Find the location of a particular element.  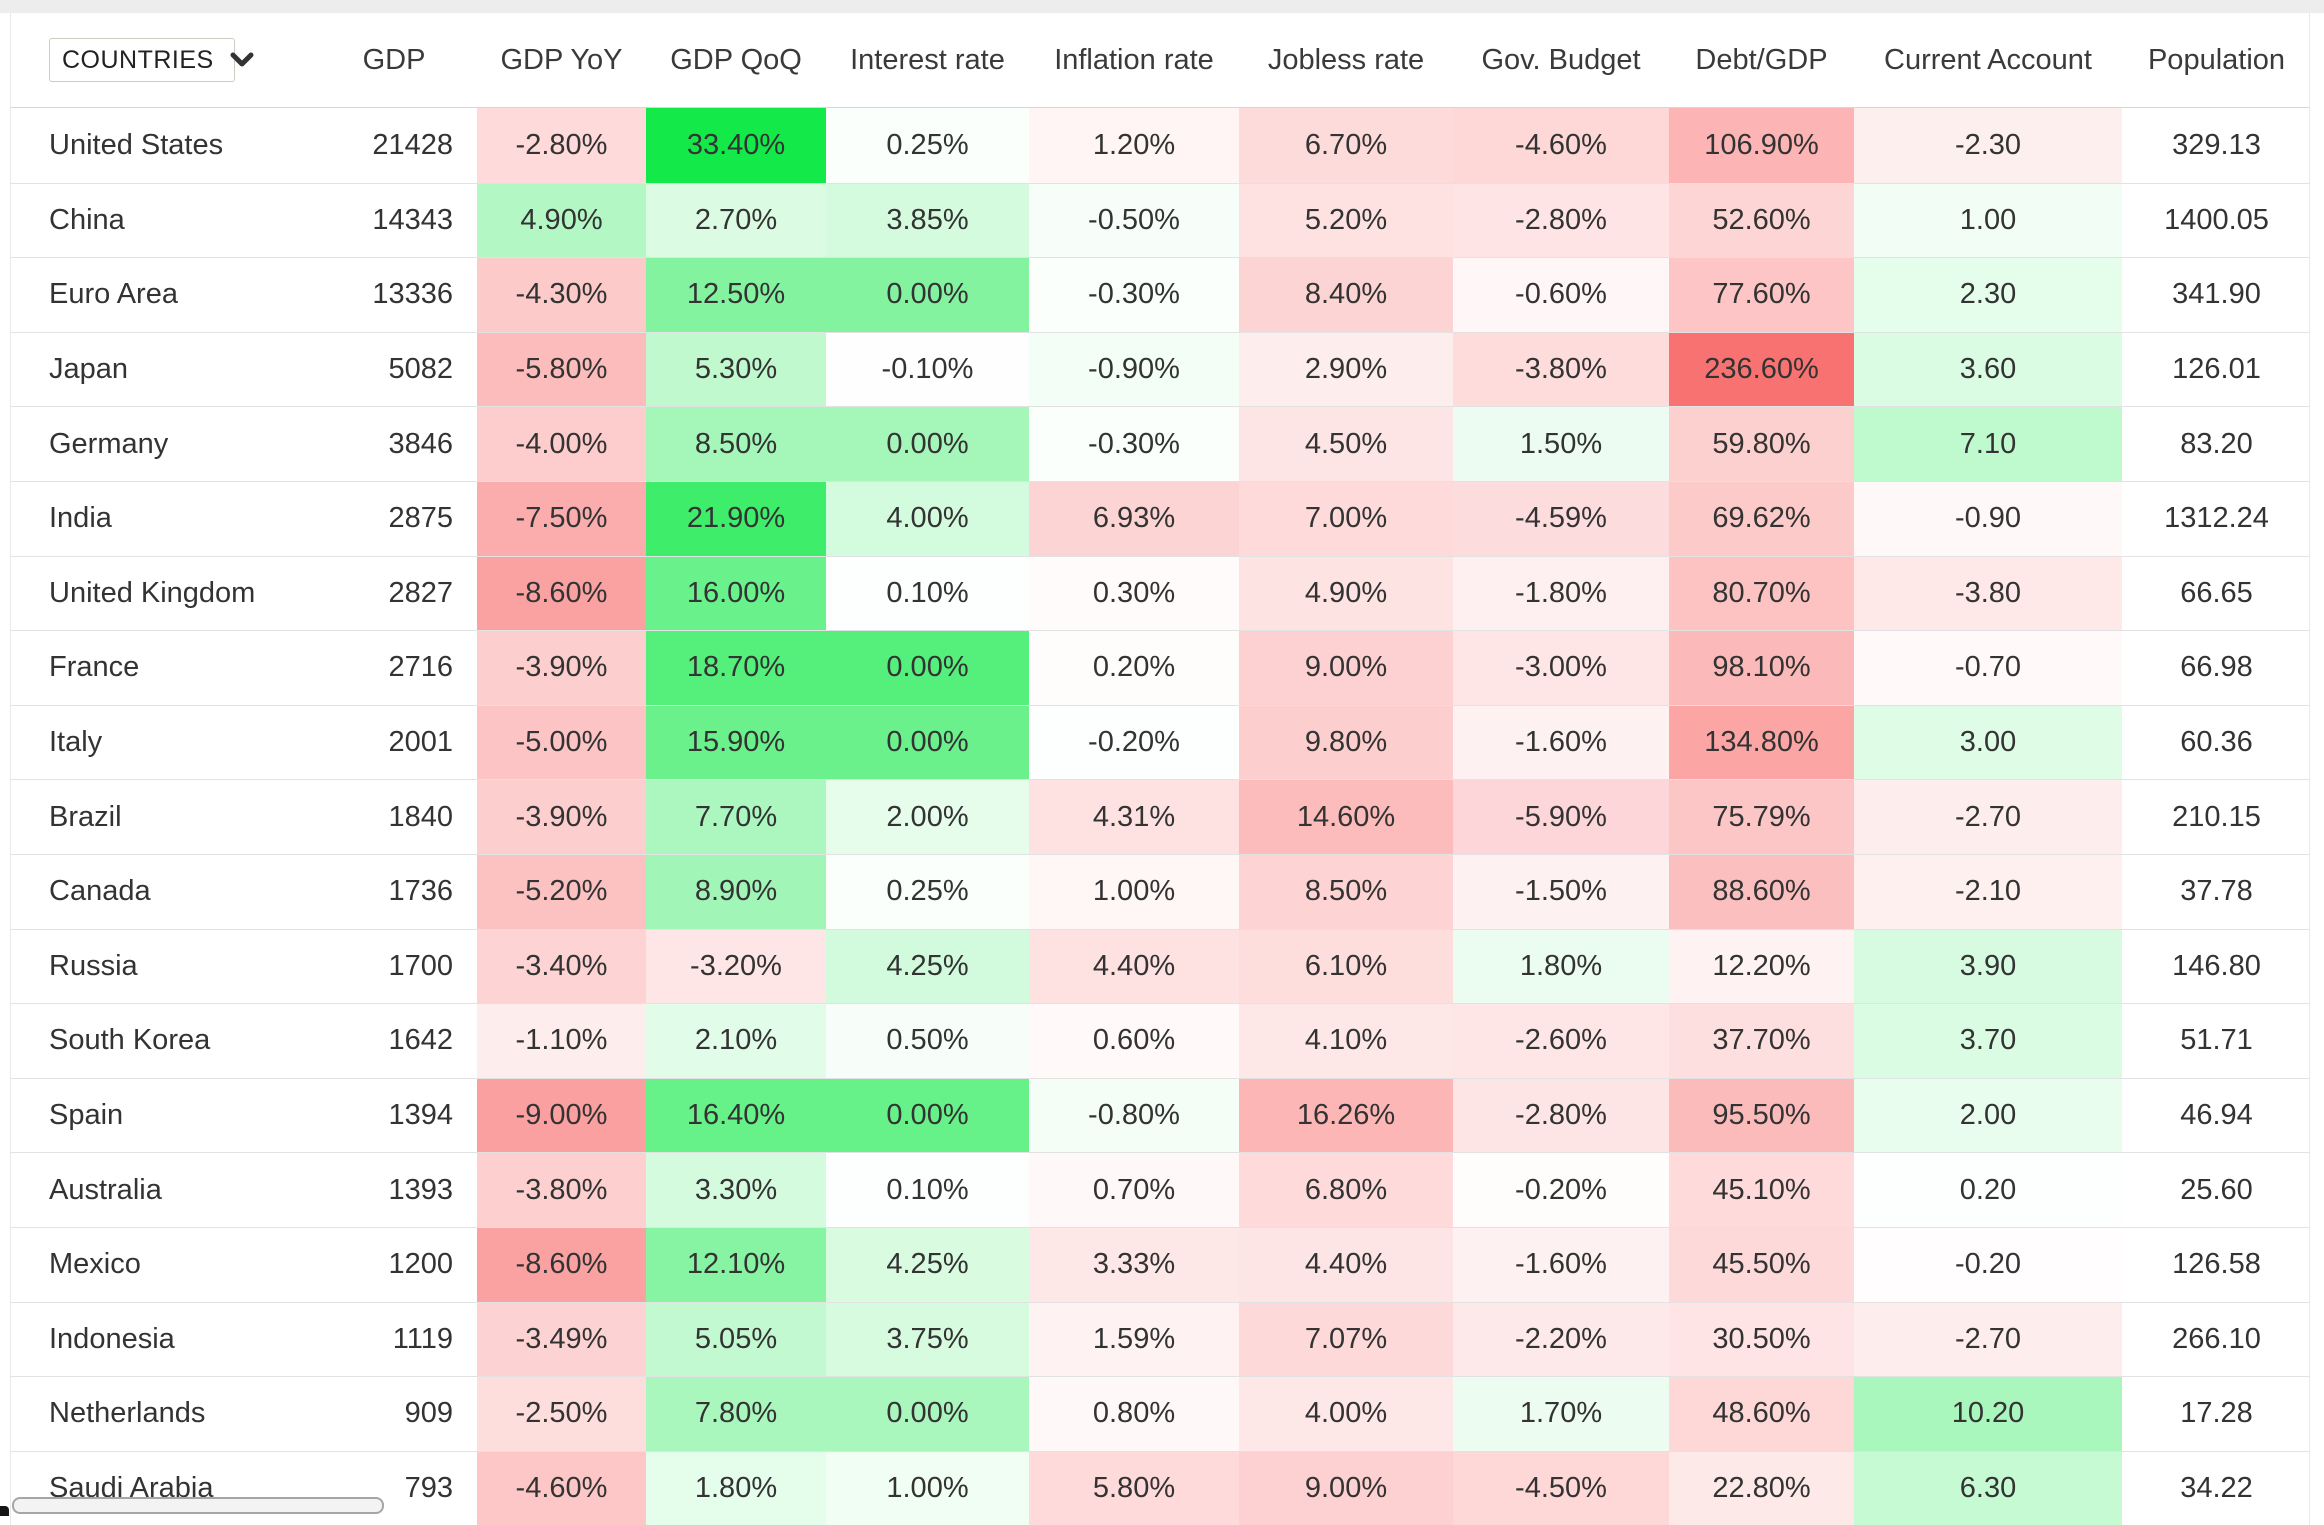

interest-rate-cell: 3.75% is located at coordinates (927, 1339).